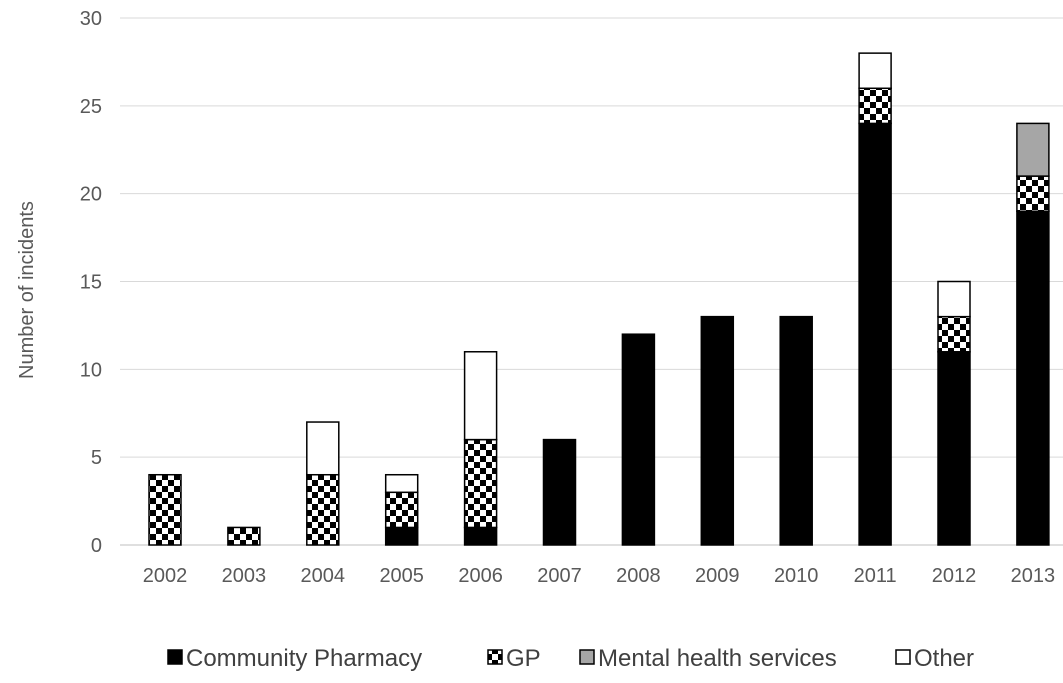 The width and height of the screenshot is (1063, 683). Describe the element at coordinates (323, 576) in the screenshot. I see `x-tick-label: 2004` at that location.